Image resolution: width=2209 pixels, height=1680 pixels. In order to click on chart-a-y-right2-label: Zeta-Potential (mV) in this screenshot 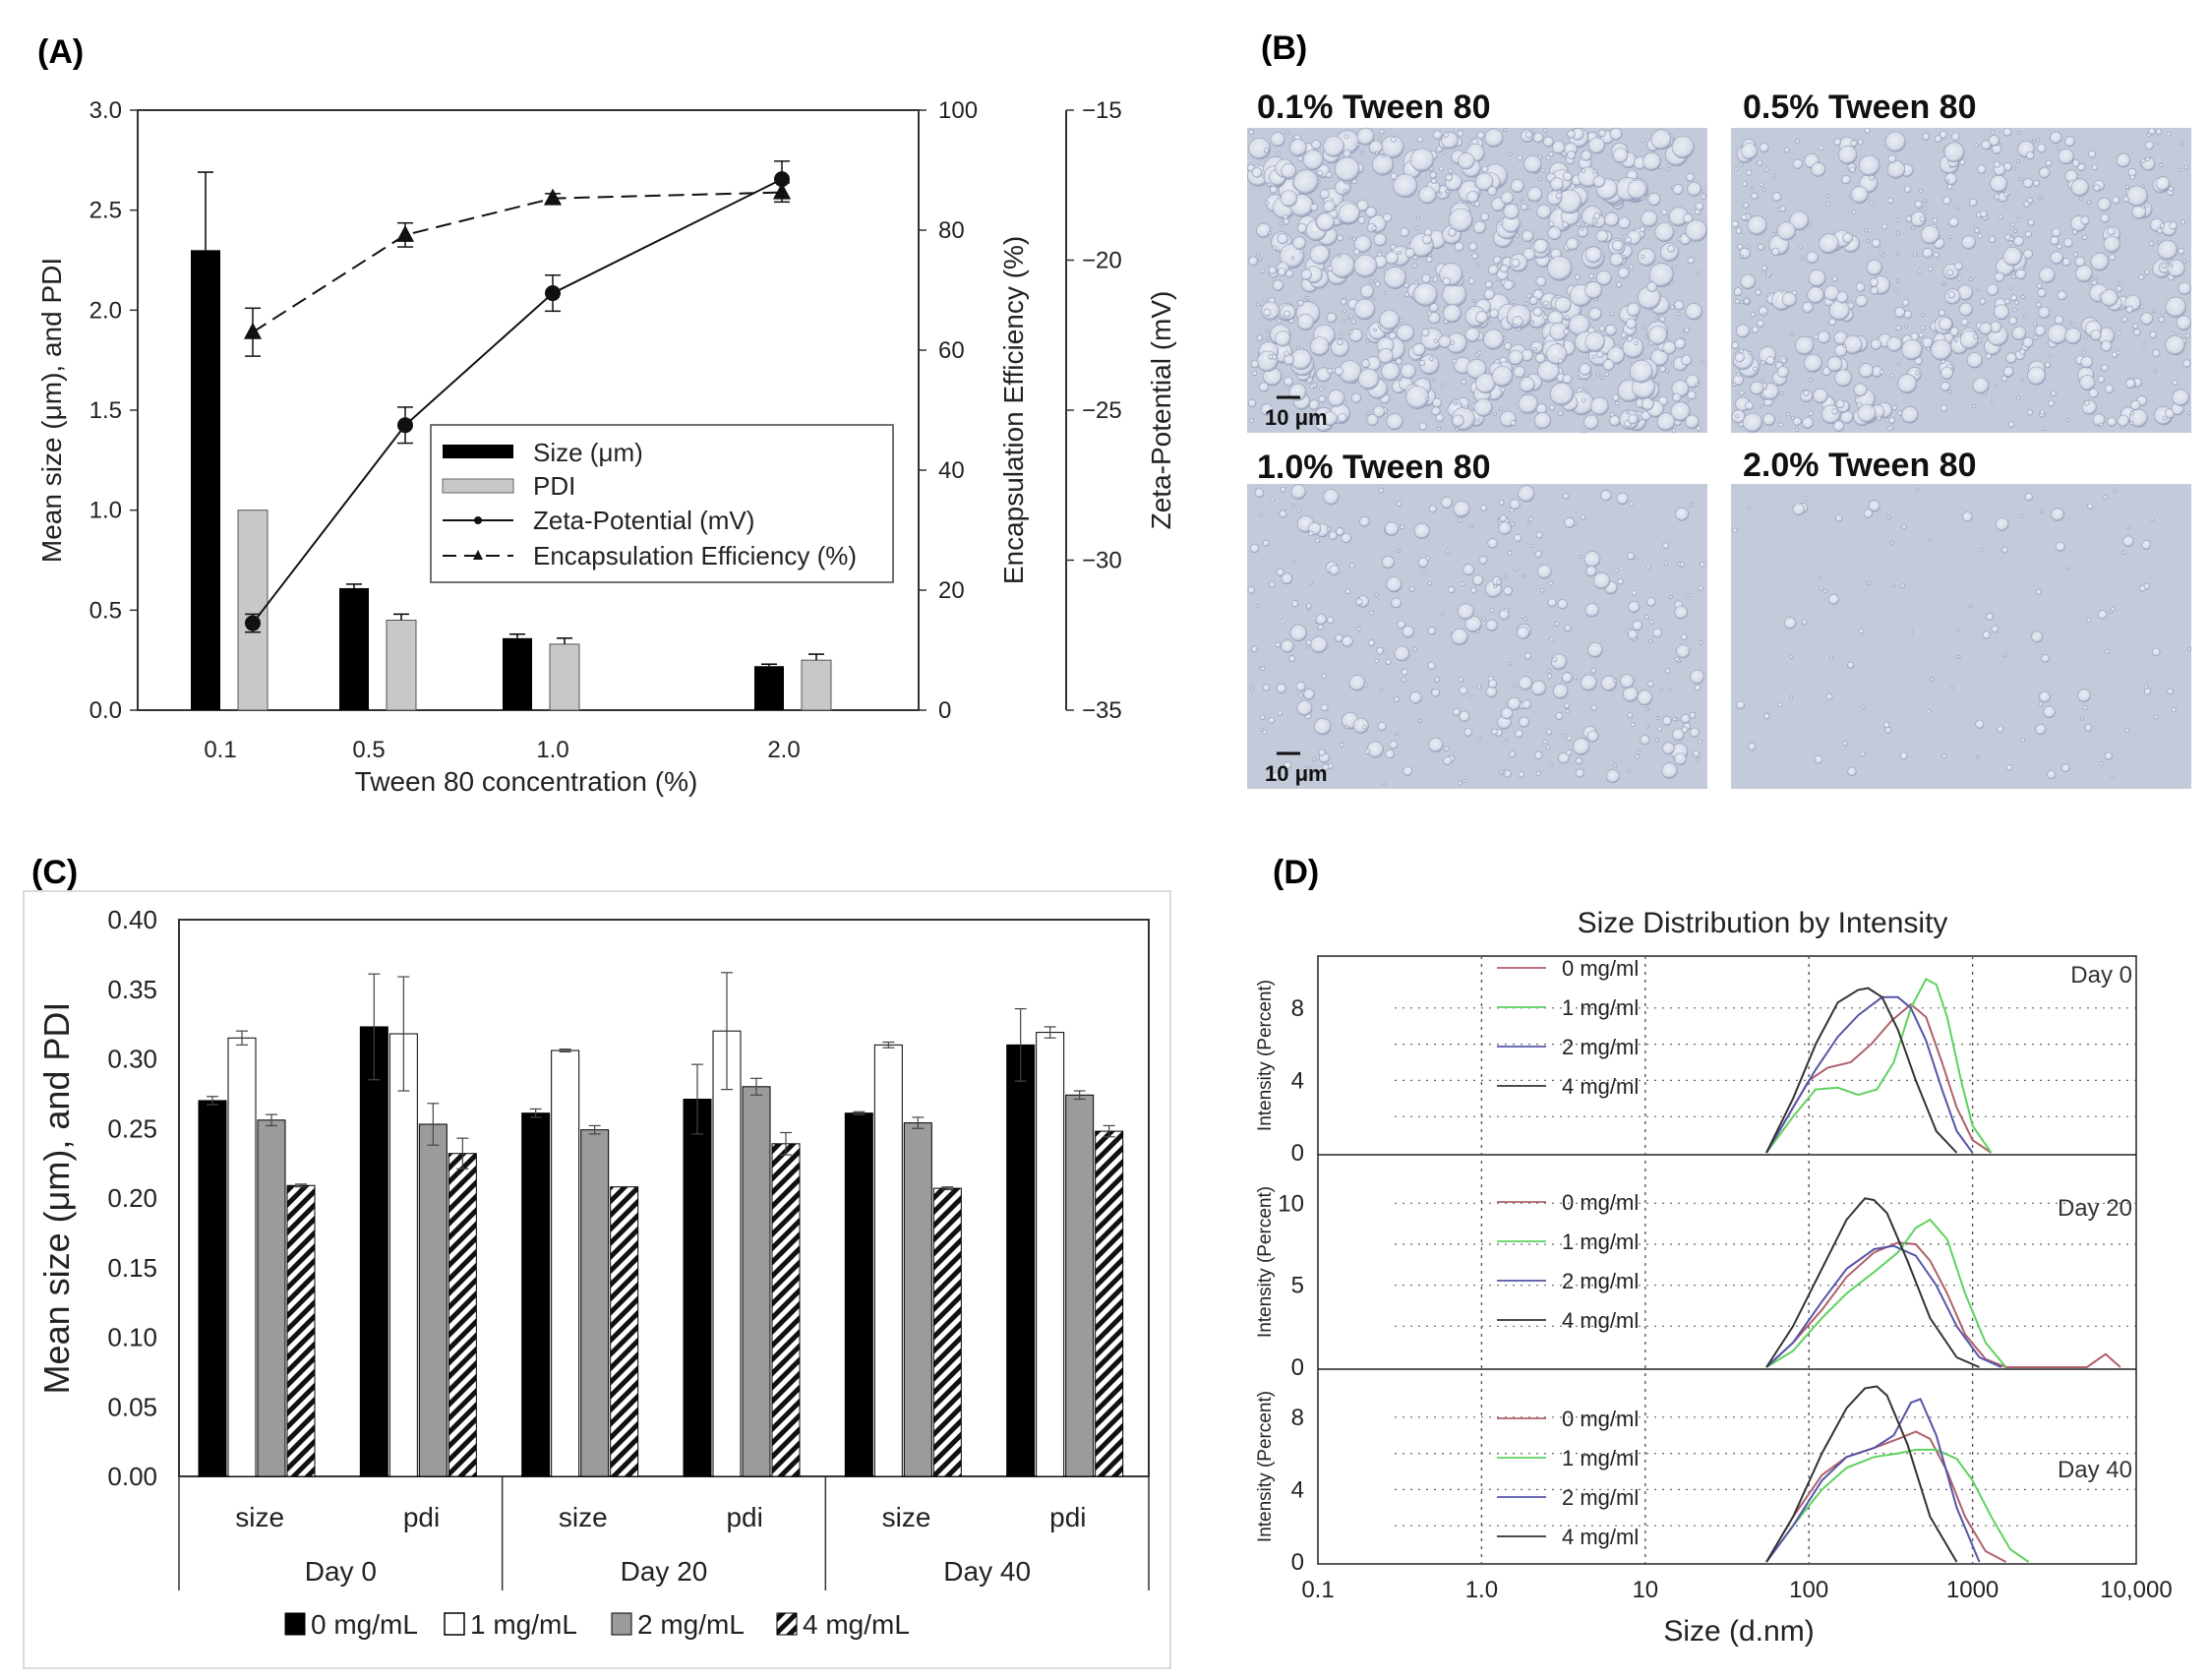, I will do `click(1161, 410)`.